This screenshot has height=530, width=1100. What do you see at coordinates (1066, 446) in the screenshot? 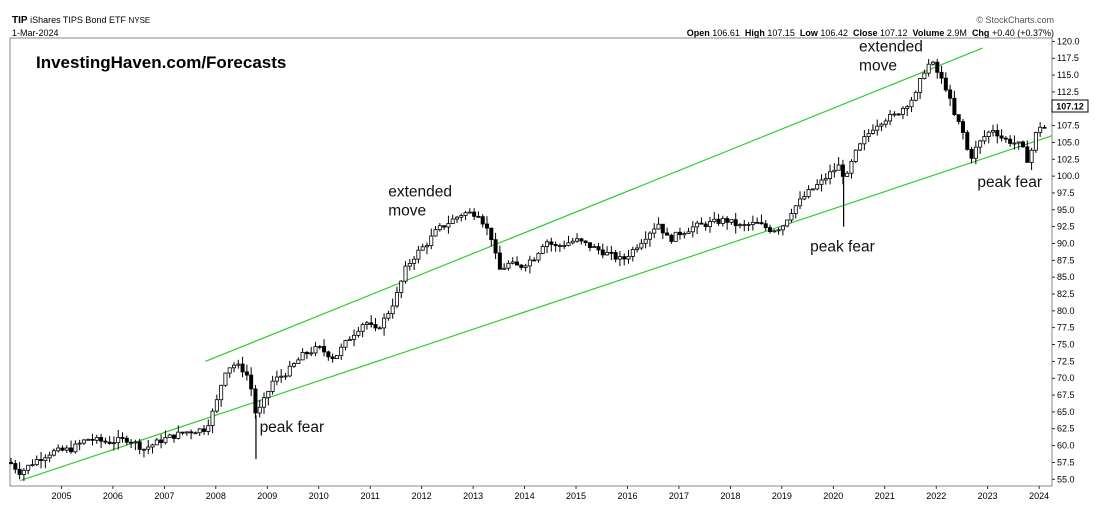
I see `y-tick-label: 60.0` at bounding box center [1066, 446].